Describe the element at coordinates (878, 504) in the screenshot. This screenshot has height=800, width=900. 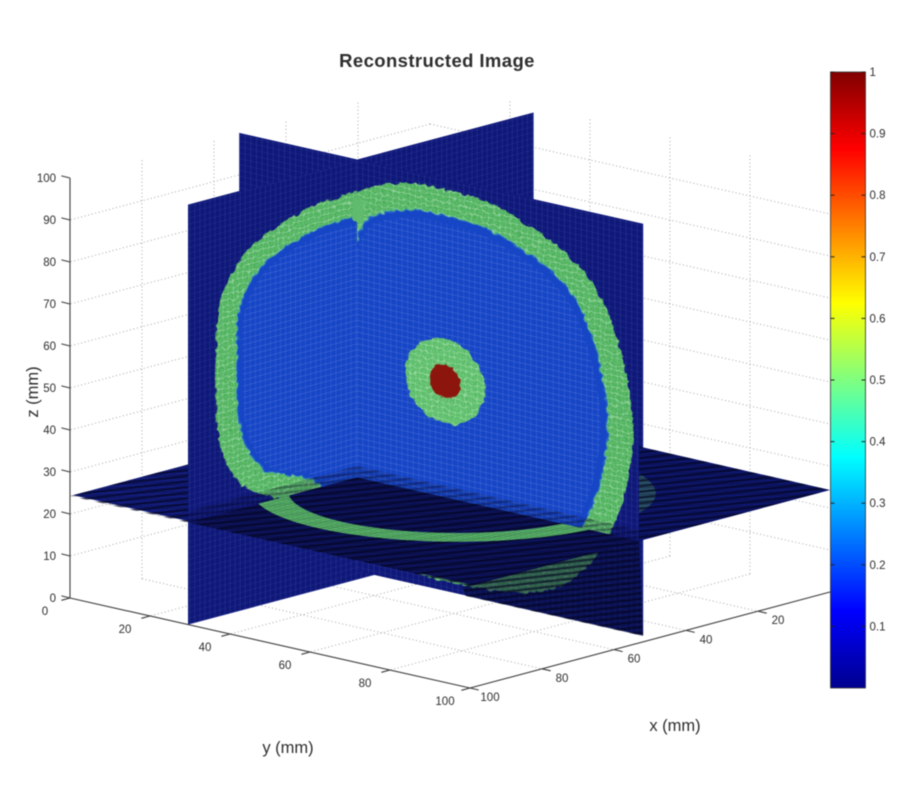
I see `svg-text: 0.3` at that location.